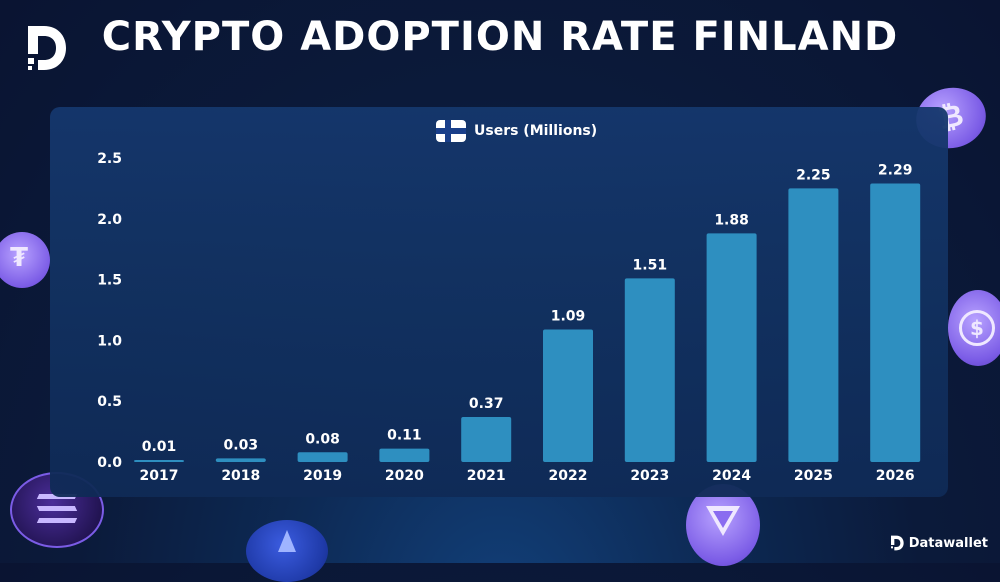  What do you see at coordinates (974, 328) in the screenshot?
I see `usdc-coin-icon: $` at bounding box center [974, 328].